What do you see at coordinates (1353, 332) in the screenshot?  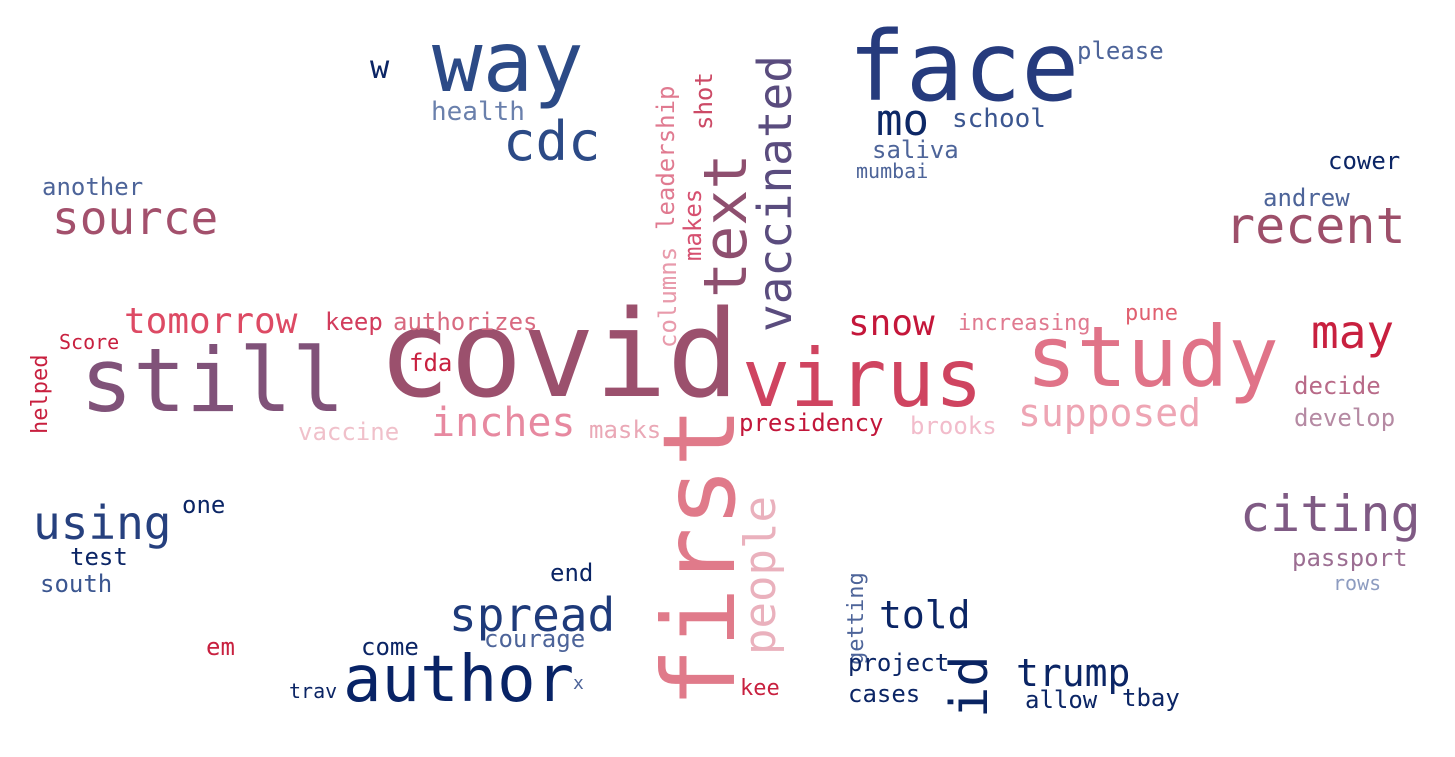 I see `word-may: may` at bounding box center [1353, 332].